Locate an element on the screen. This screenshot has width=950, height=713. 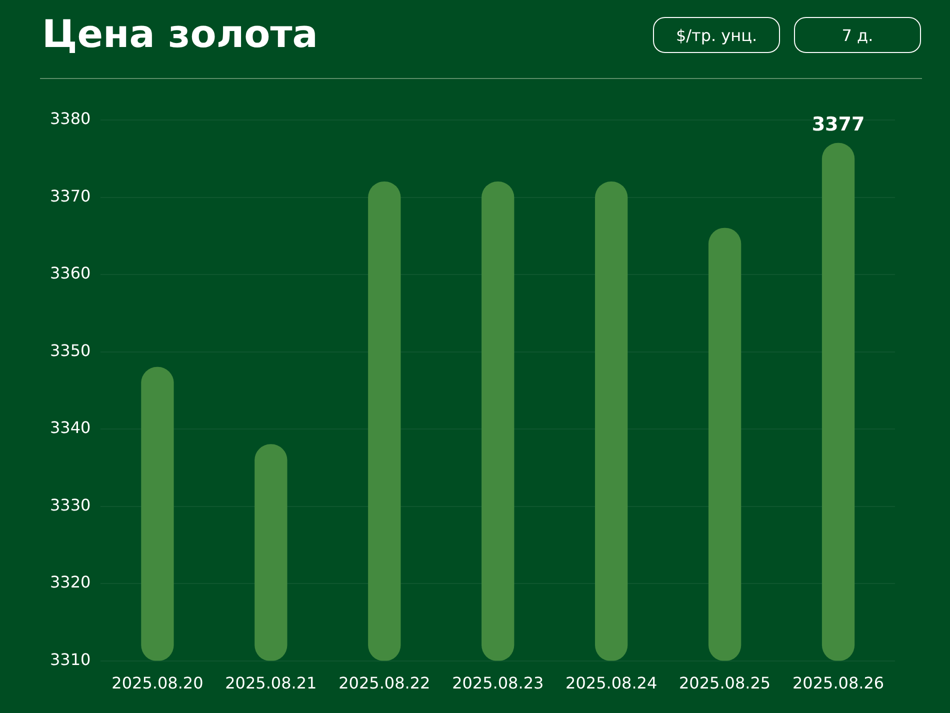
chart-title: Цена золота is located at coordinates (180, 34).